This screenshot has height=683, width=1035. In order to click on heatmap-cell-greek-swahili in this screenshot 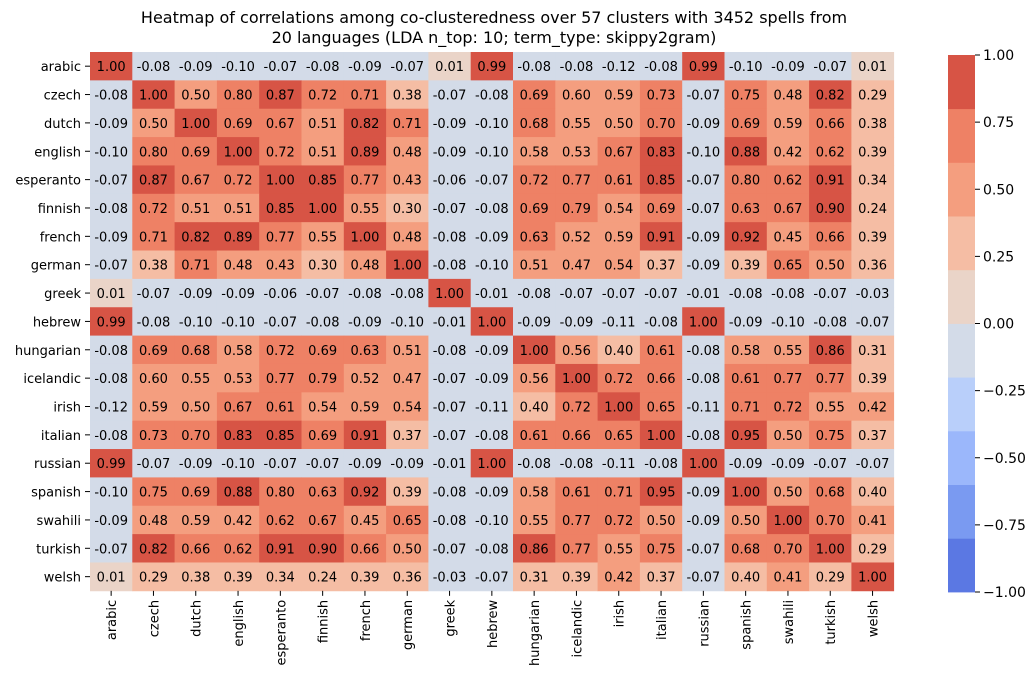, I will do `click(788, 293)`.